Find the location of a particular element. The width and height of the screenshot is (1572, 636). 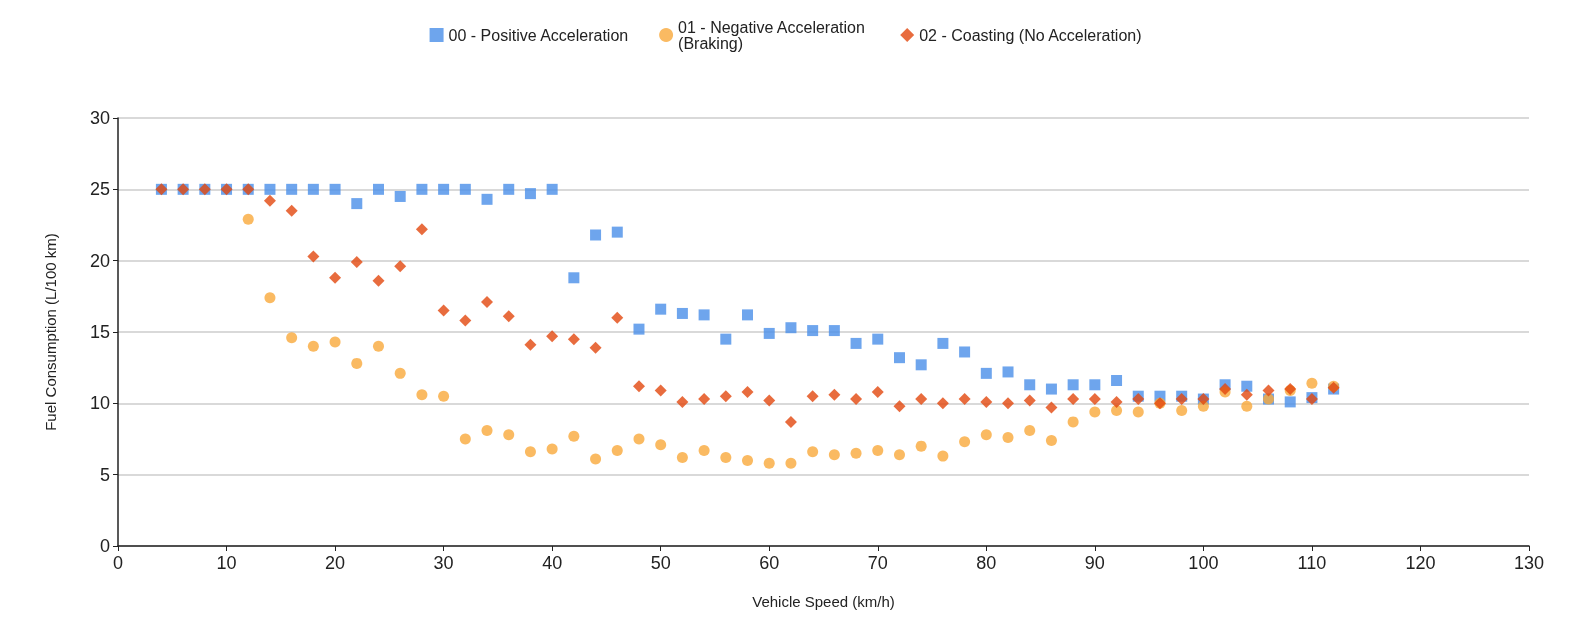

y-tick-label: 20 is located at coordinates (99, 260).